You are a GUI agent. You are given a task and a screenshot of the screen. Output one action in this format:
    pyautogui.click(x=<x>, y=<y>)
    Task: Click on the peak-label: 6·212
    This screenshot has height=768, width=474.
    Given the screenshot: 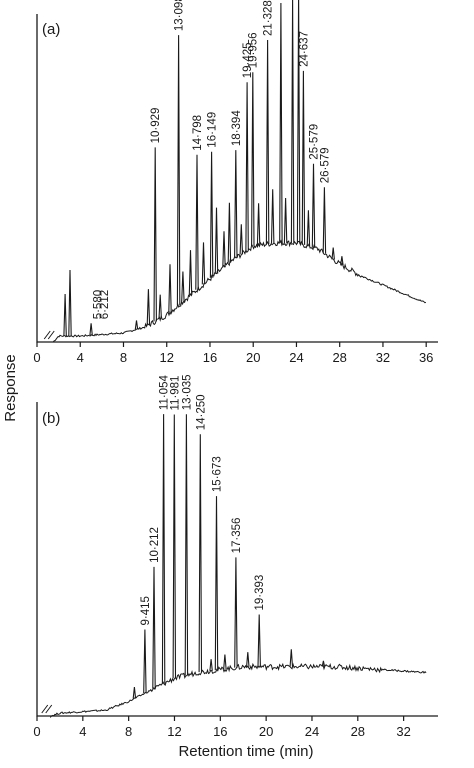 What is the action you would take?
    pyautogui.click(x=105, y=304)
    